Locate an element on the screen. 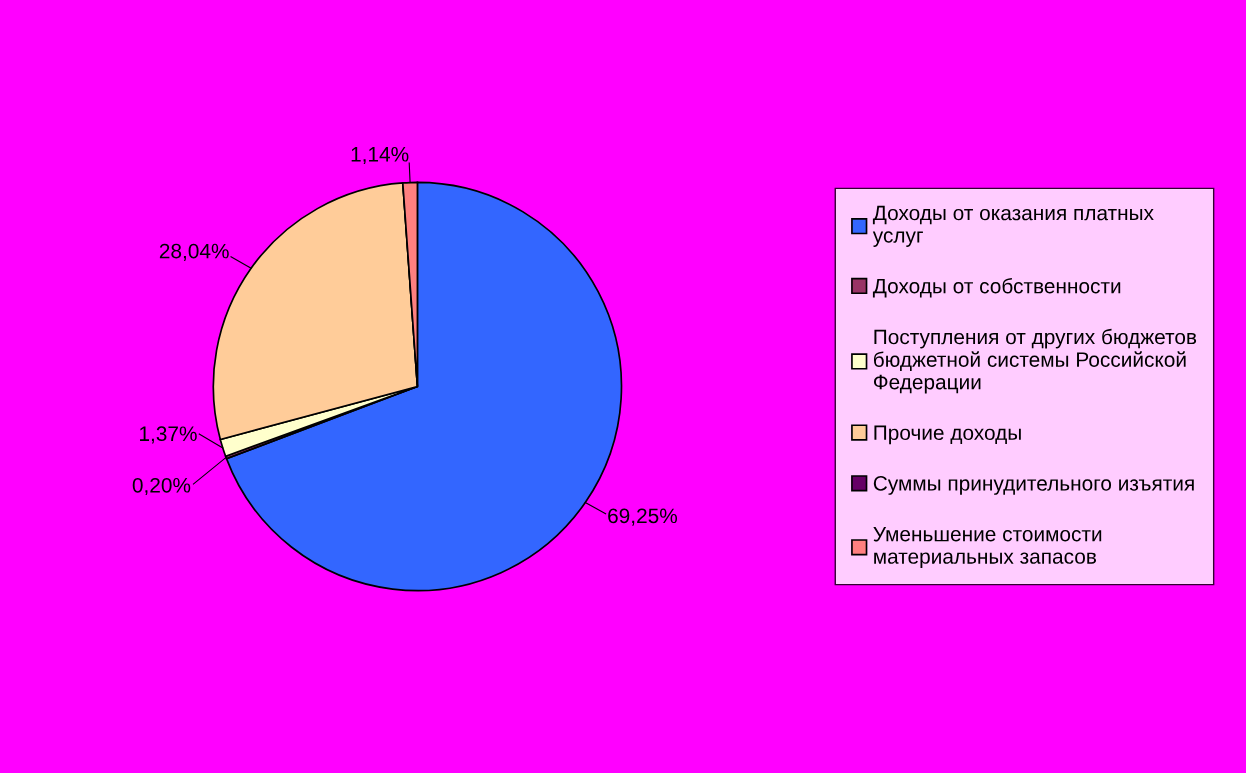 This screenshot has height=773, width=1246. data-label: 1,14% is located at coordinates (380, 155).